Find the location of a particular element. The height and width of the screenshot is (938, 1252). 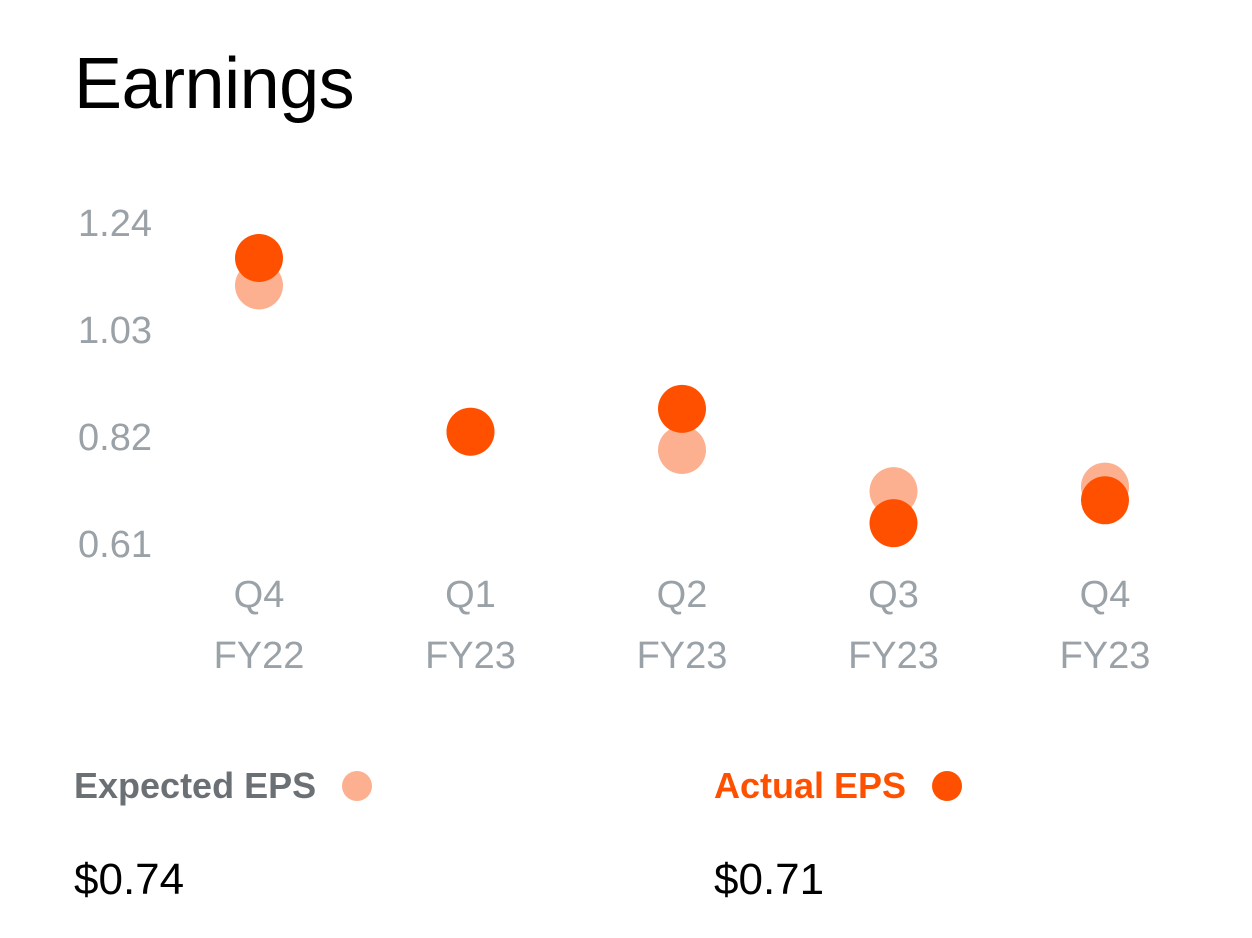

actual-eps-value: $0.71 is located at coordinates (769, 879).